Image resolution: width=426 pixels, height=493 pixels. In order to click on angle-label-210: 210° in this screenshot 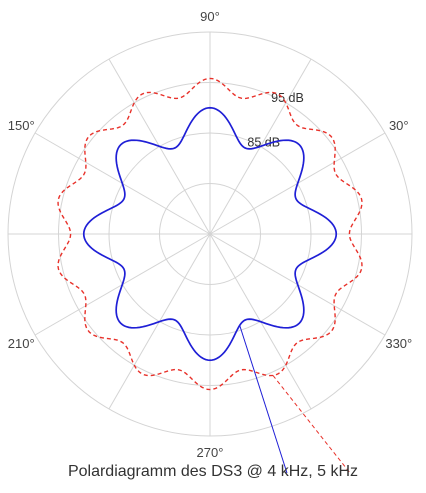, I will do `click(21, 343)`.